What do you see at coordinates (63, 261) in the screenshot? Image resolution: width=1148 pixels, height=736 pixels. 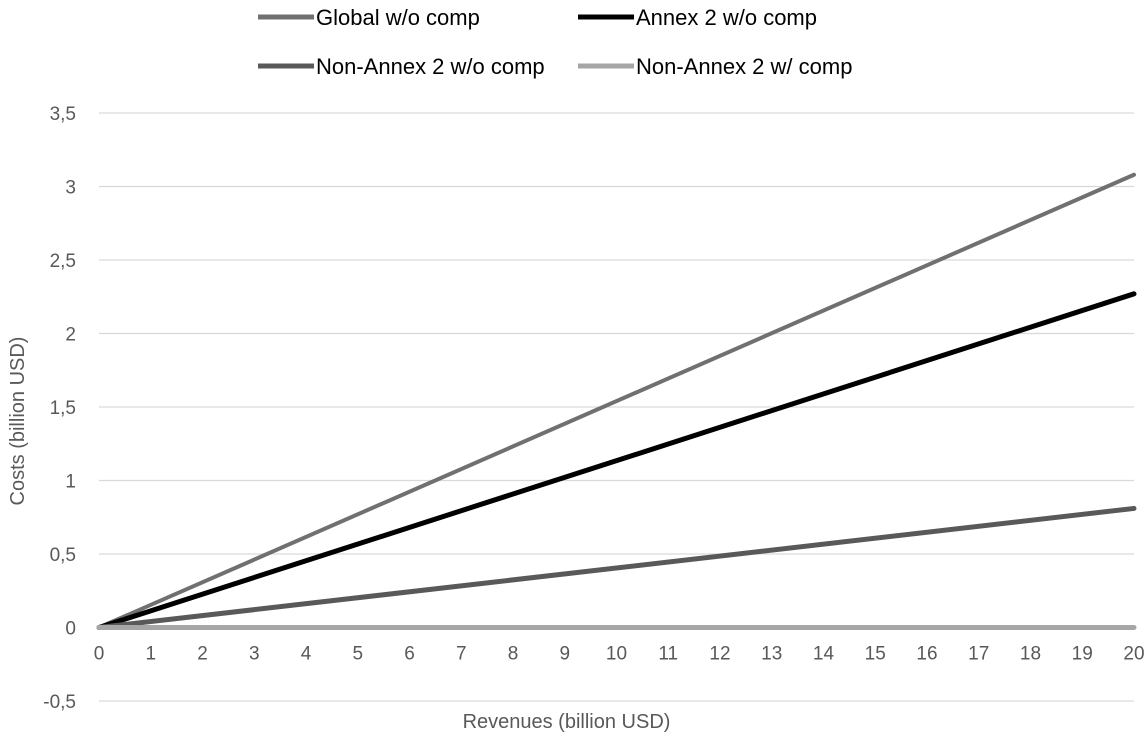 I see `y-tick-label: 2,5` at bounding box center [63, 261].